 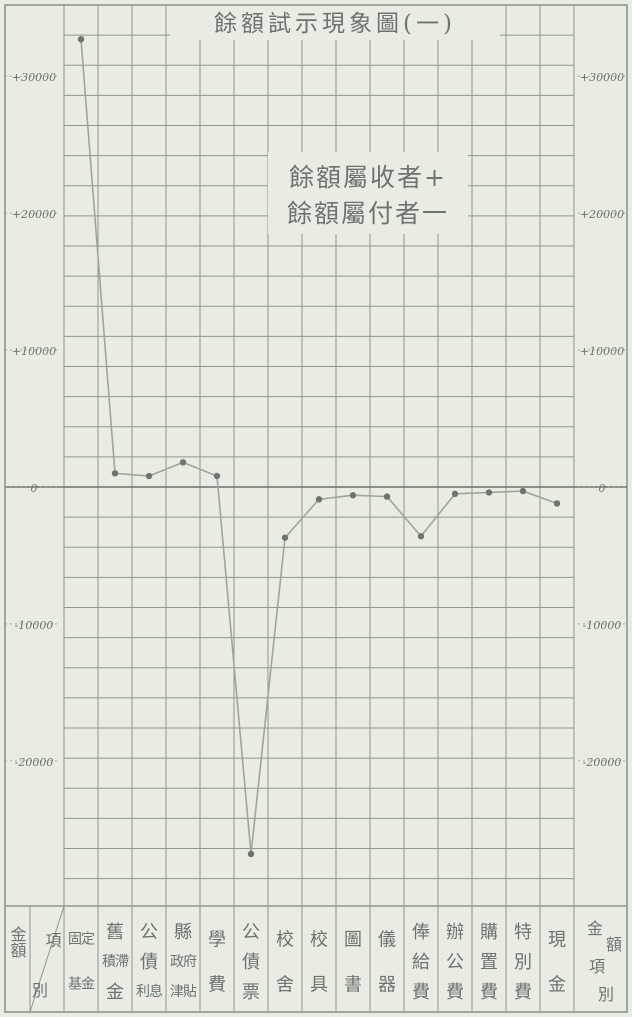 I want to click on y-tick-label-left: -10000, so click(x=34, y=625).